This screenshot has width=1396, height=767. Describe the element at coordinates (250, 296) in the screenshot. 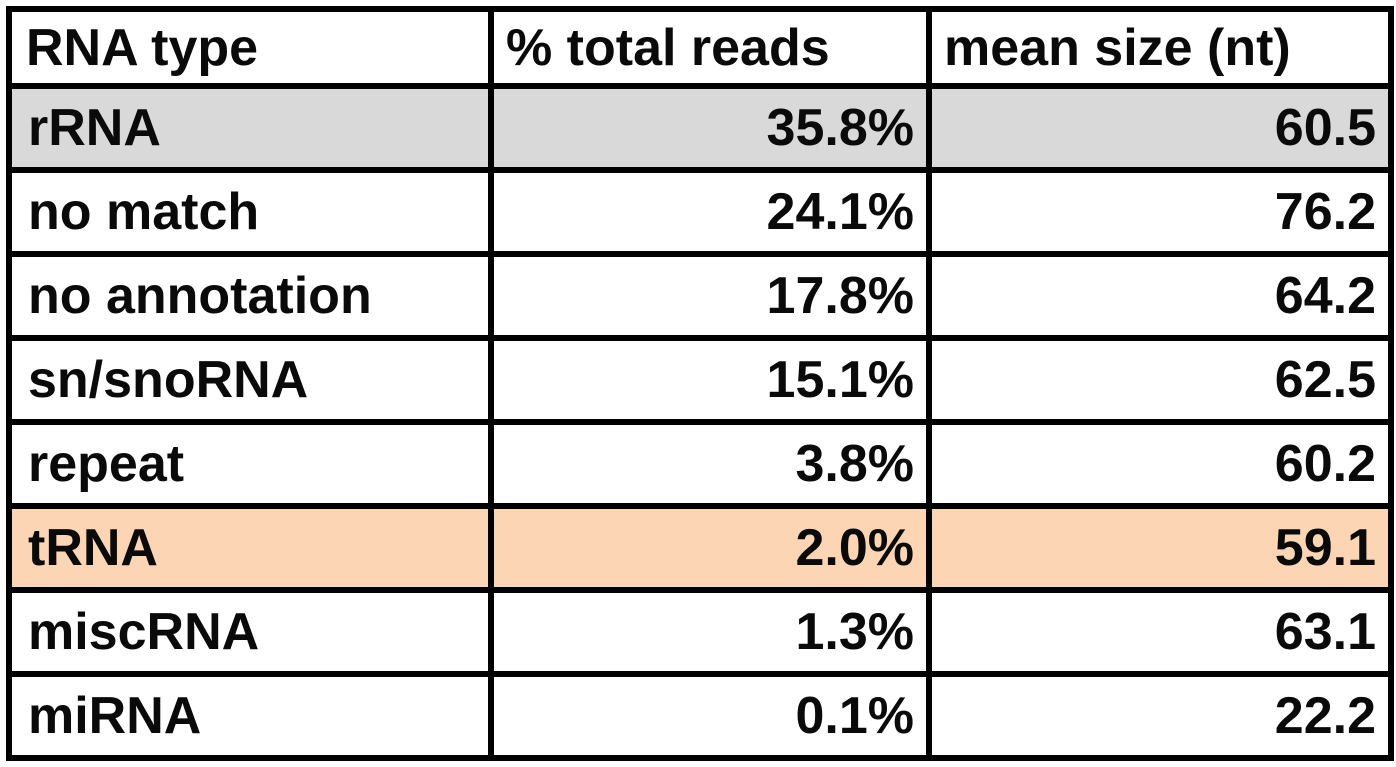

I see `rna-type-cell: no annotation` at that location.